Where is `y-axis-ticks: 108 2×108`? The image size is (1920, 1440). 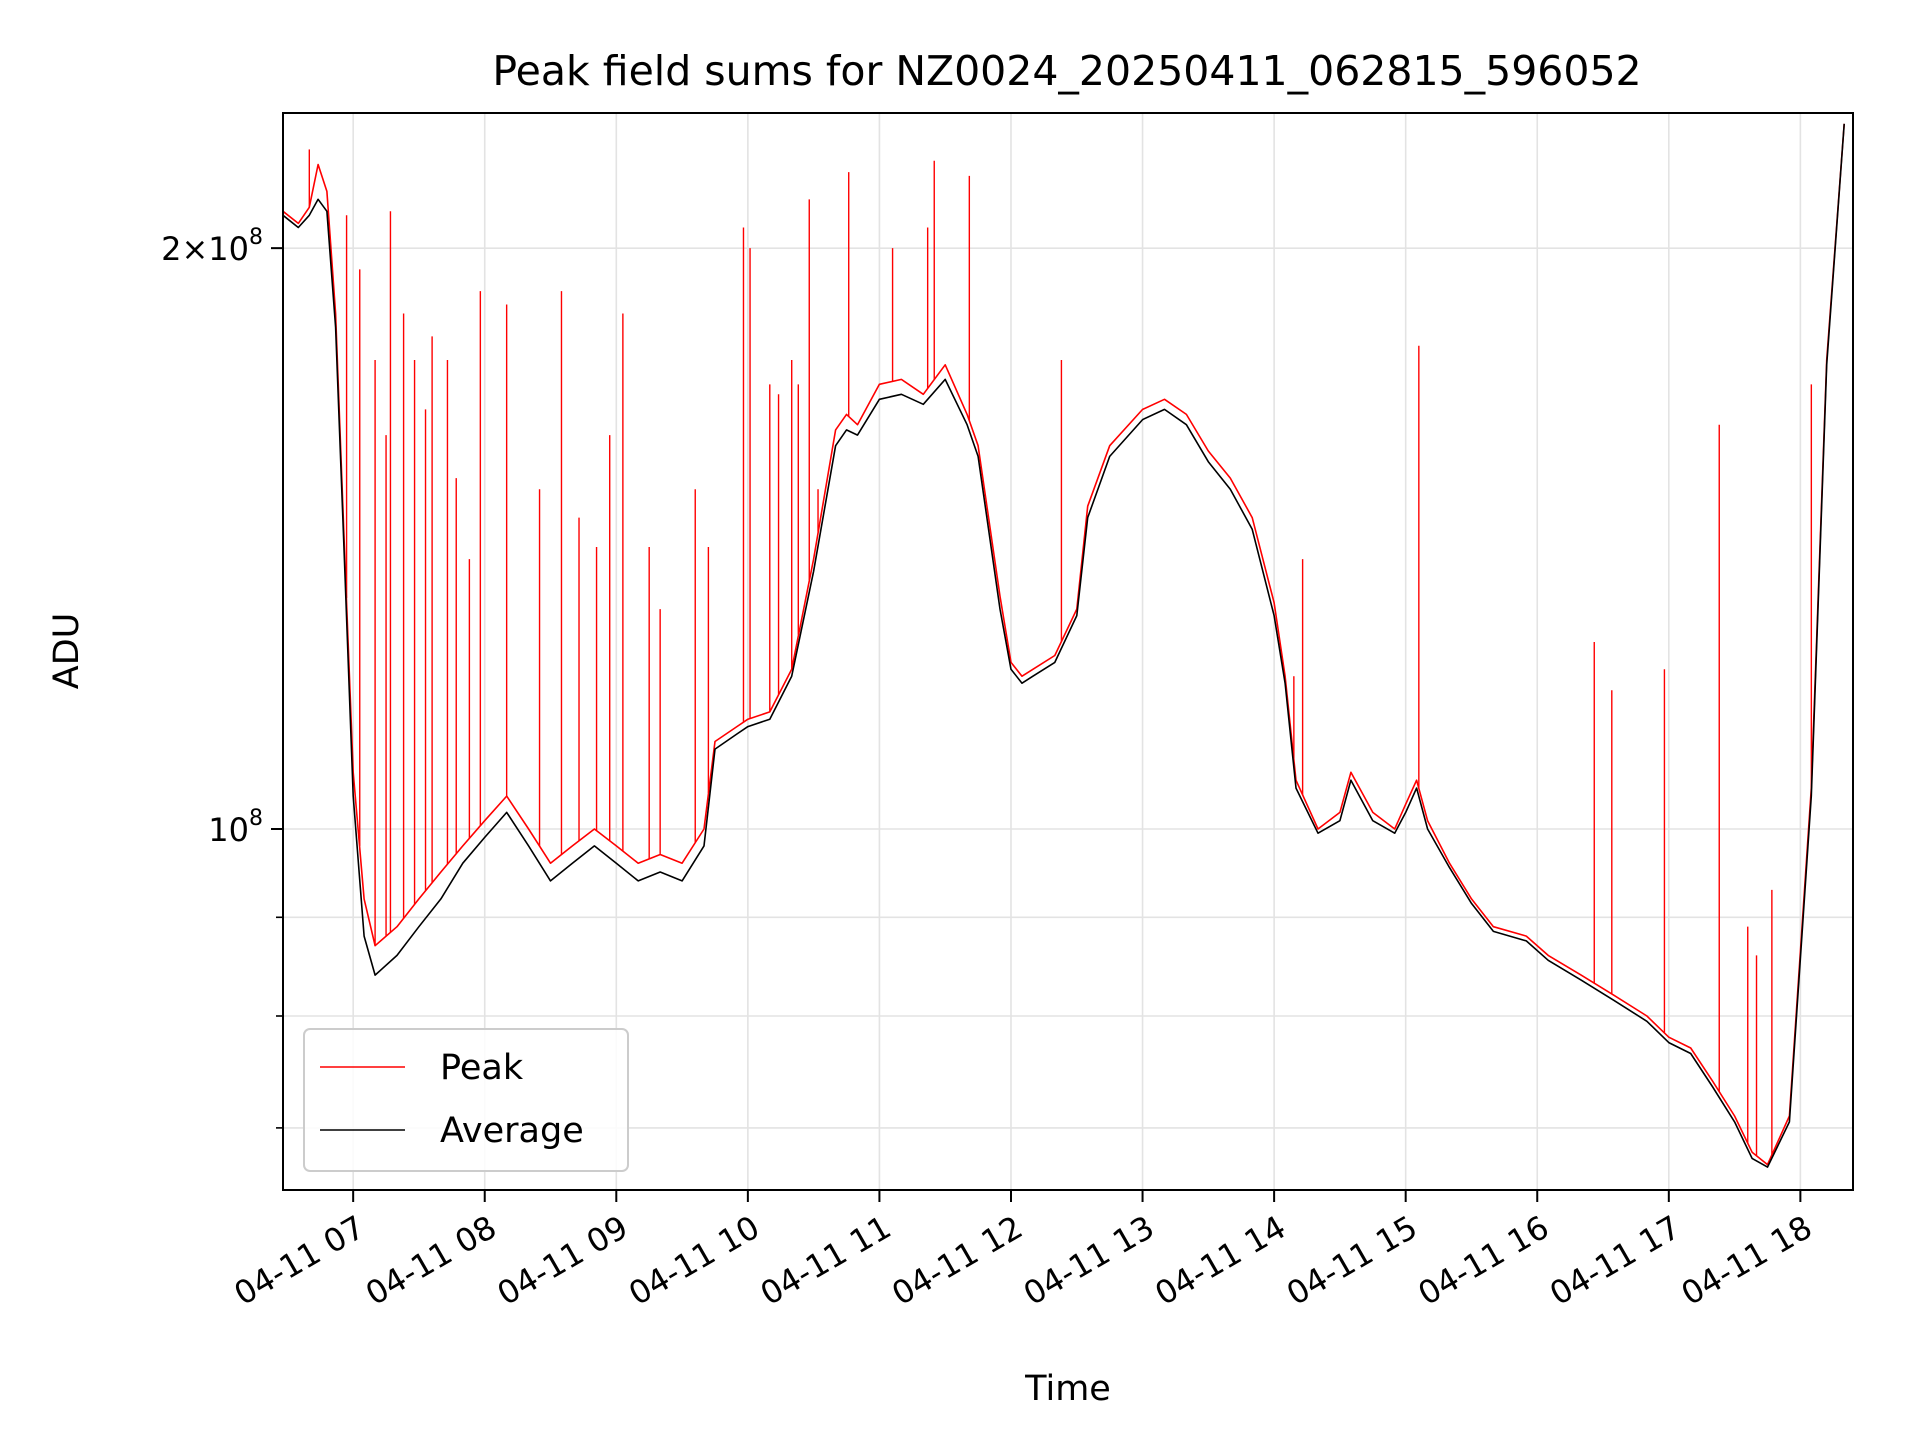
y-axis-ticks: 108 2×108 is located at coordinates (222, 677).